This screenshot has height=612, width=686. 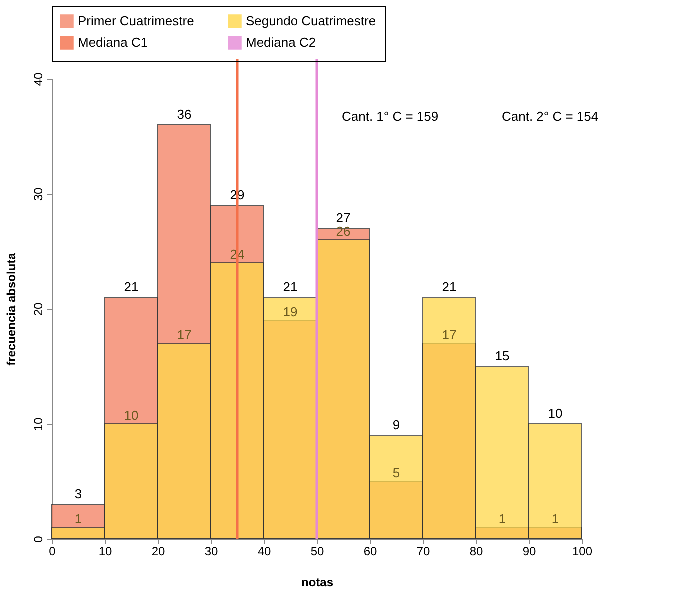 What do you see at coordinates (211, 551) in the screenshot?
I see `x-tick-label: 30` at bounding box center [211, 551].